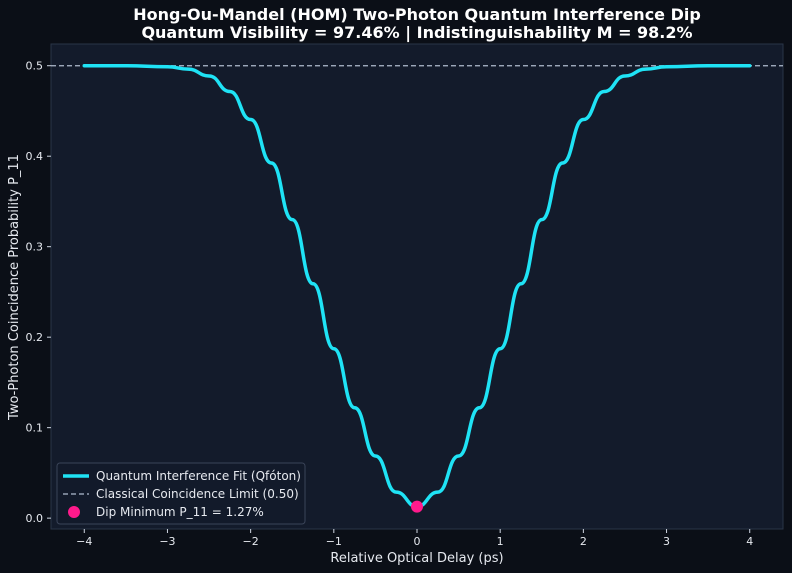  Describe the element at coordinates (35, 156) in the screenshot. I see `y-tick-label: 0.4` at that location.